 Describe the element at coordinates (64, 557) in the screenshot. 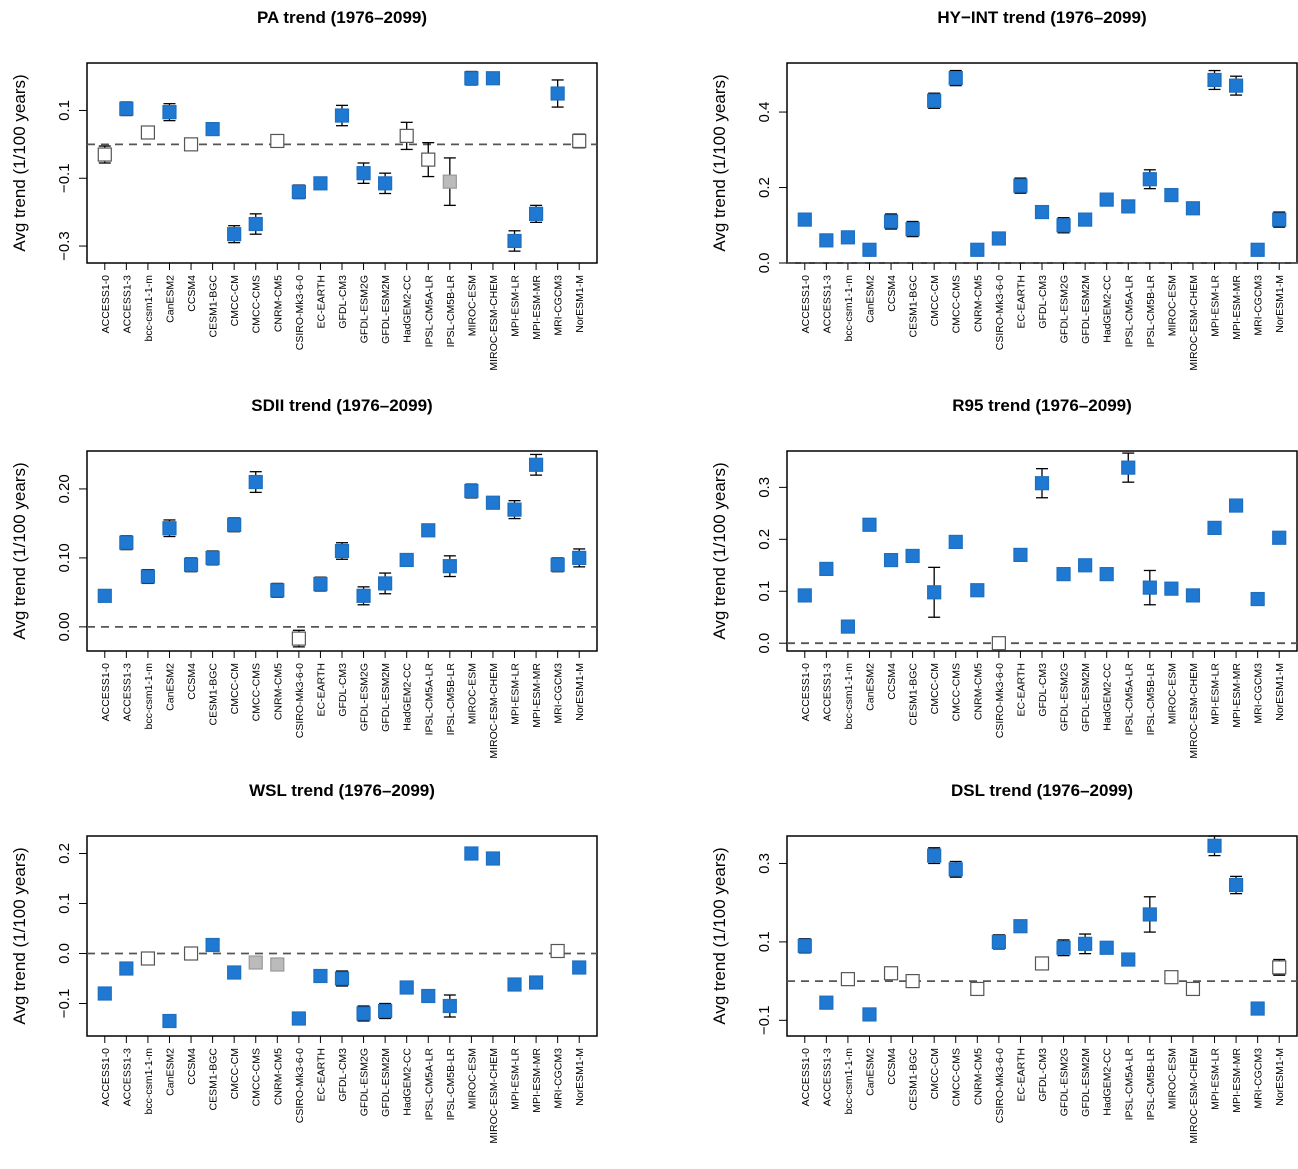

I see `y-tick-label: 0.10` at that location.